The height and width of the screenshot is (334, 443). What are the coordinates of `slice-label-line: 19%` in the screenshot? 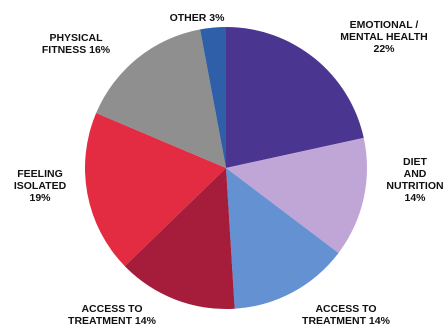 It's located at (40, 198).